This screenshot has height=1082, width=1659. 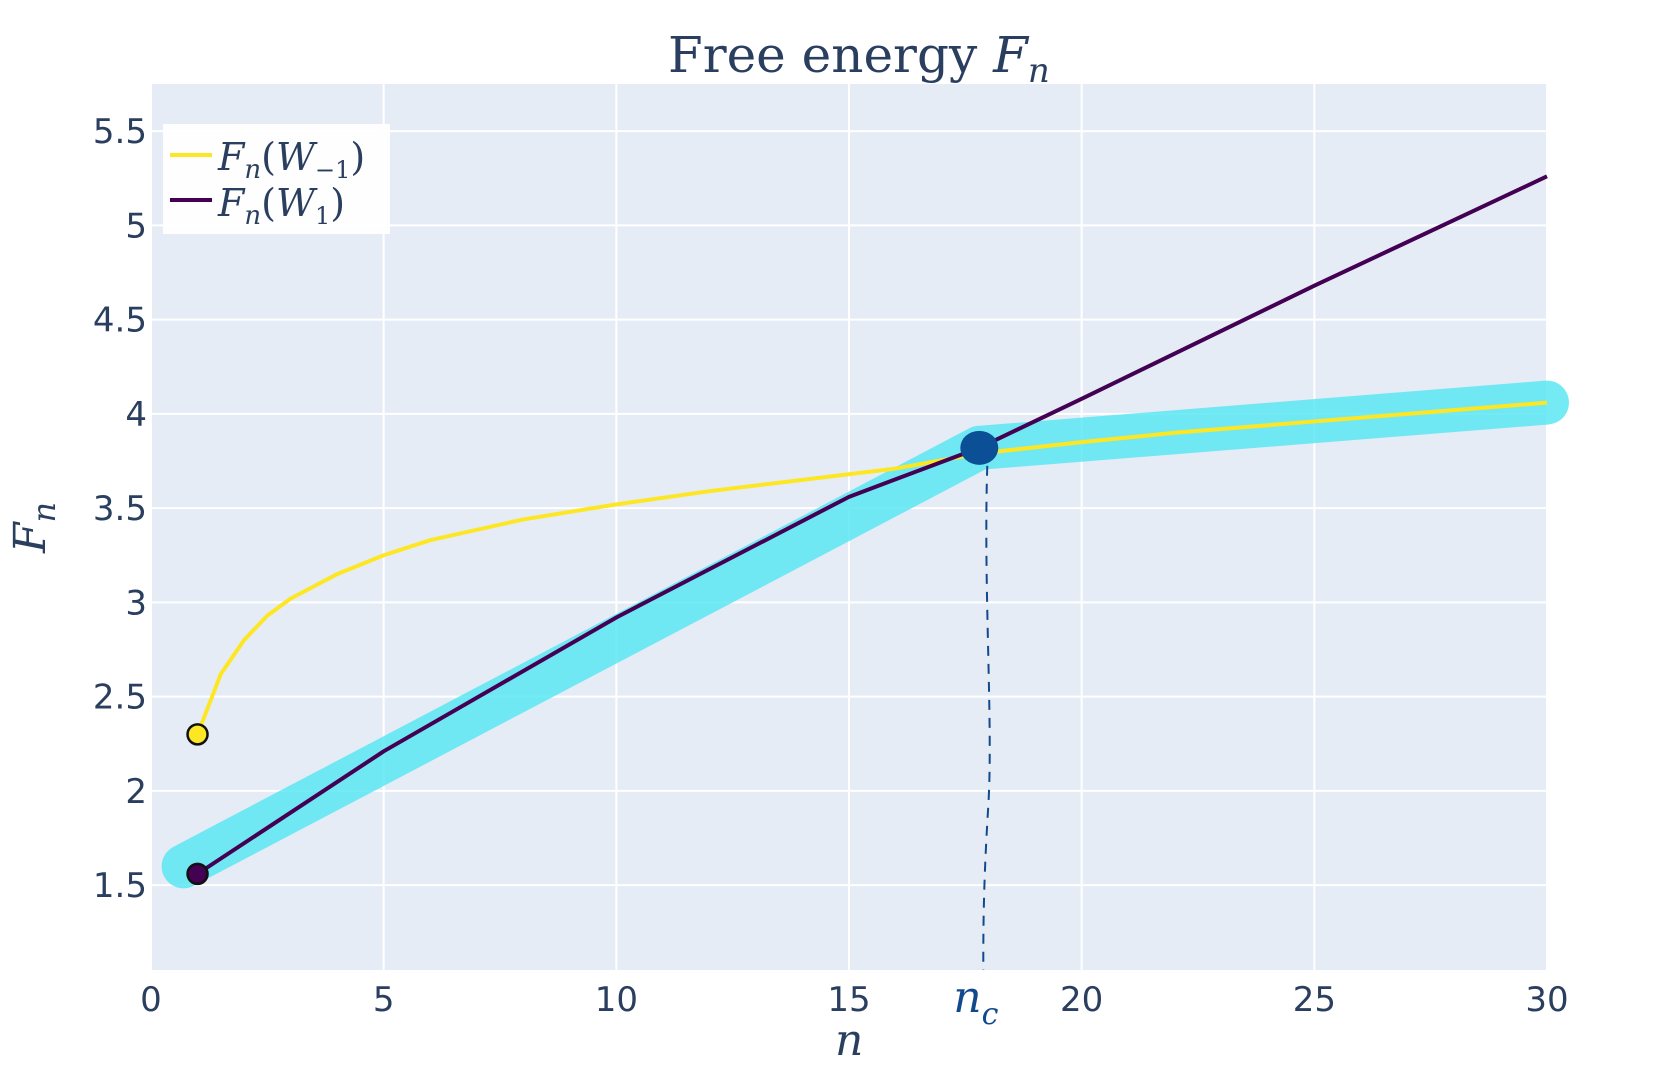 I want to click on critical-label-main: n, so click(x=967, y=997).